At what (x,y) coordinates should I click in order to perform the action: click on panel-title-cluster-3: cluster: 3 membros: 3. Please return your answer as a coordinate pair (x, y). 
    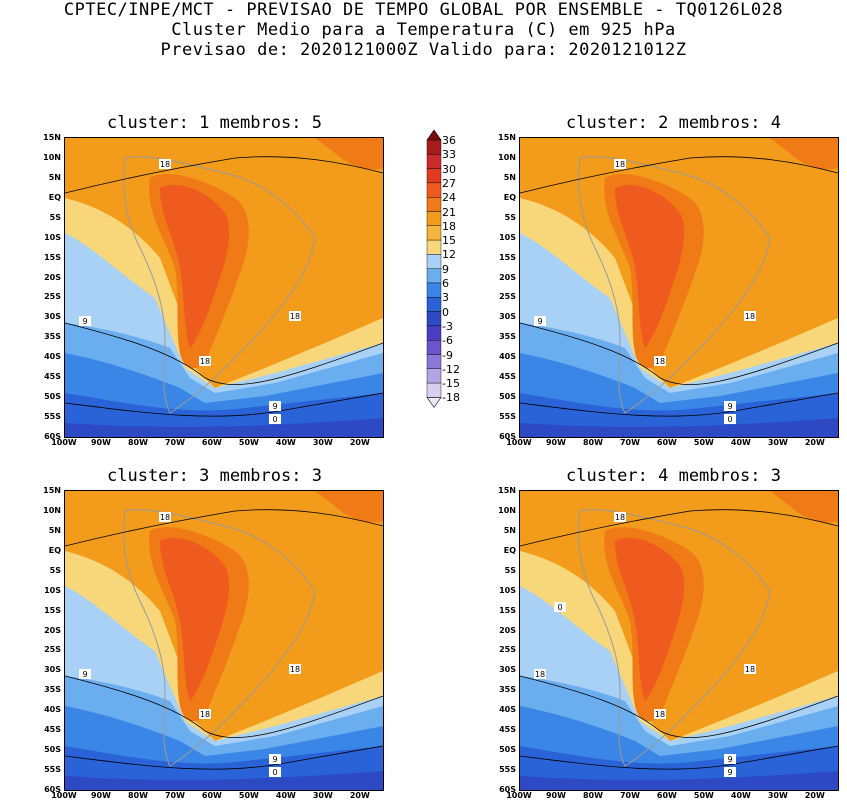
    Looking at the image, I should click on (214, 476).